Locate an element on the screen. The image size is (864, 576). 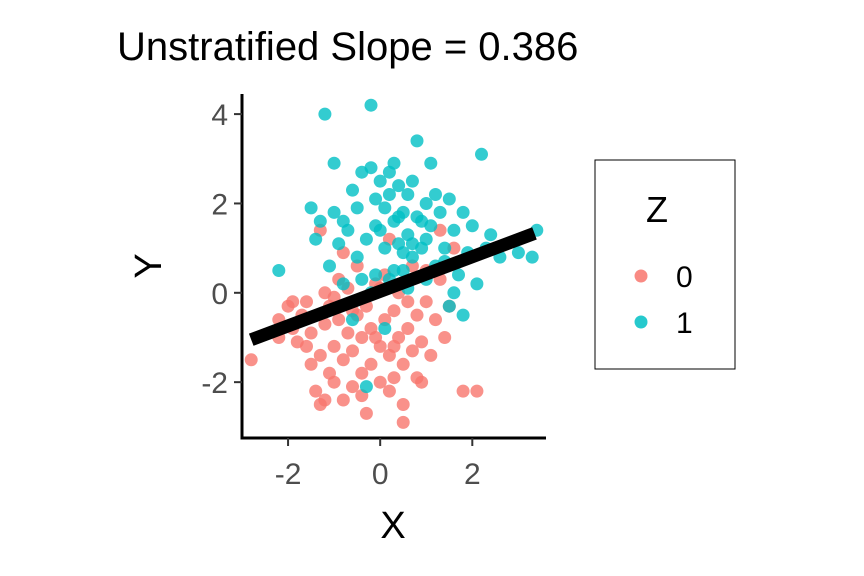
x-tick-label: 0 is located at coordinates (380, 474).